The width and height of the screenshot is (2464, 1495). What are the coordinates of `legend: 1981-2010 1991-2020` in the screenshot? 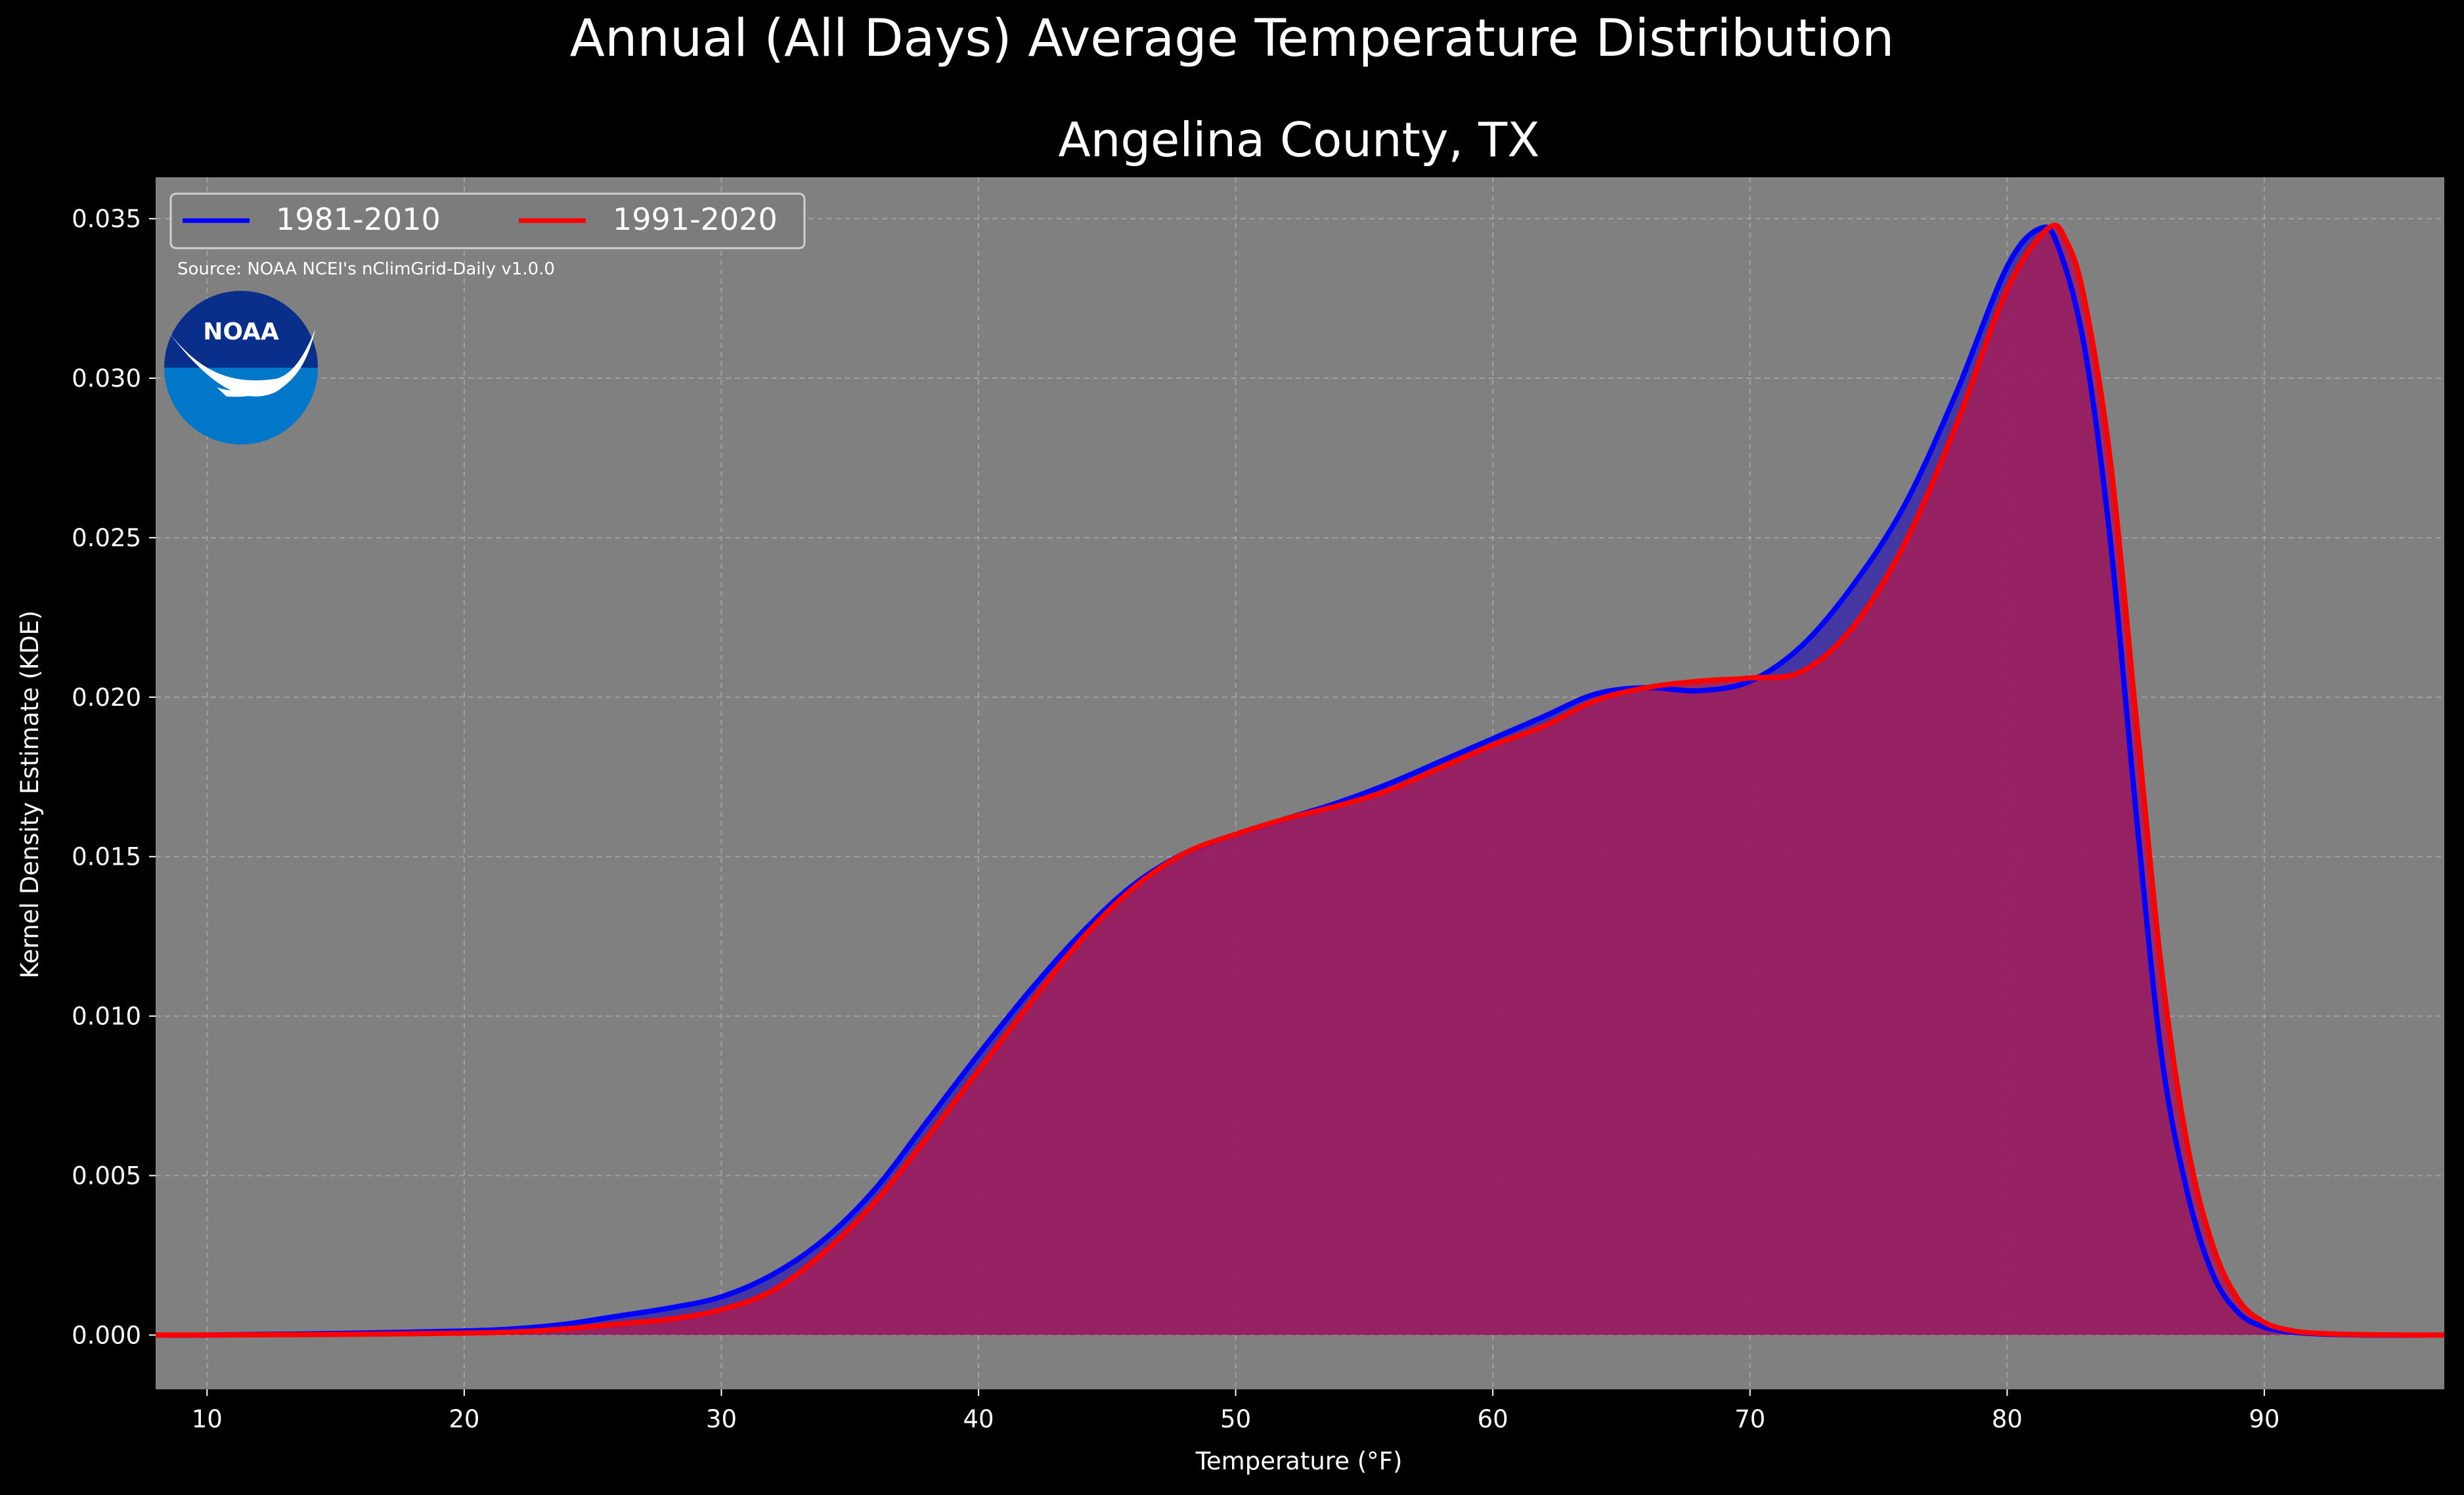 It's located at (488, 220).